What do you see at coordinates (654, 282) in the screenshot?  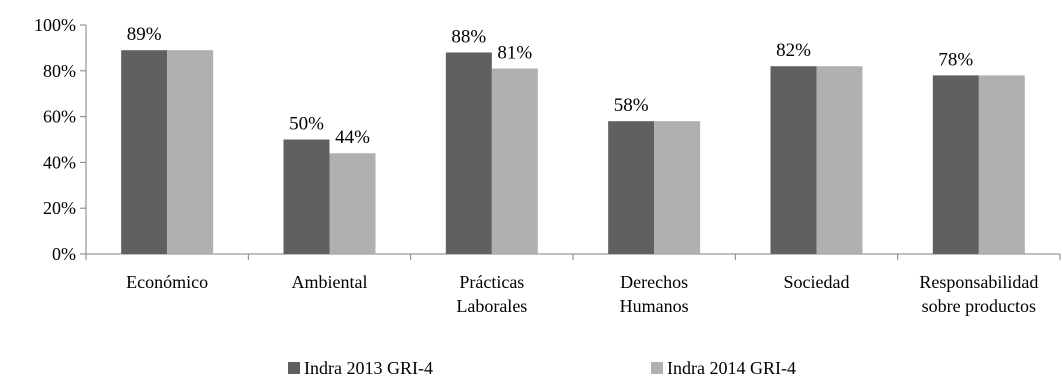 I see `x-category-label: Derechos` at bounding box center [654, 282].